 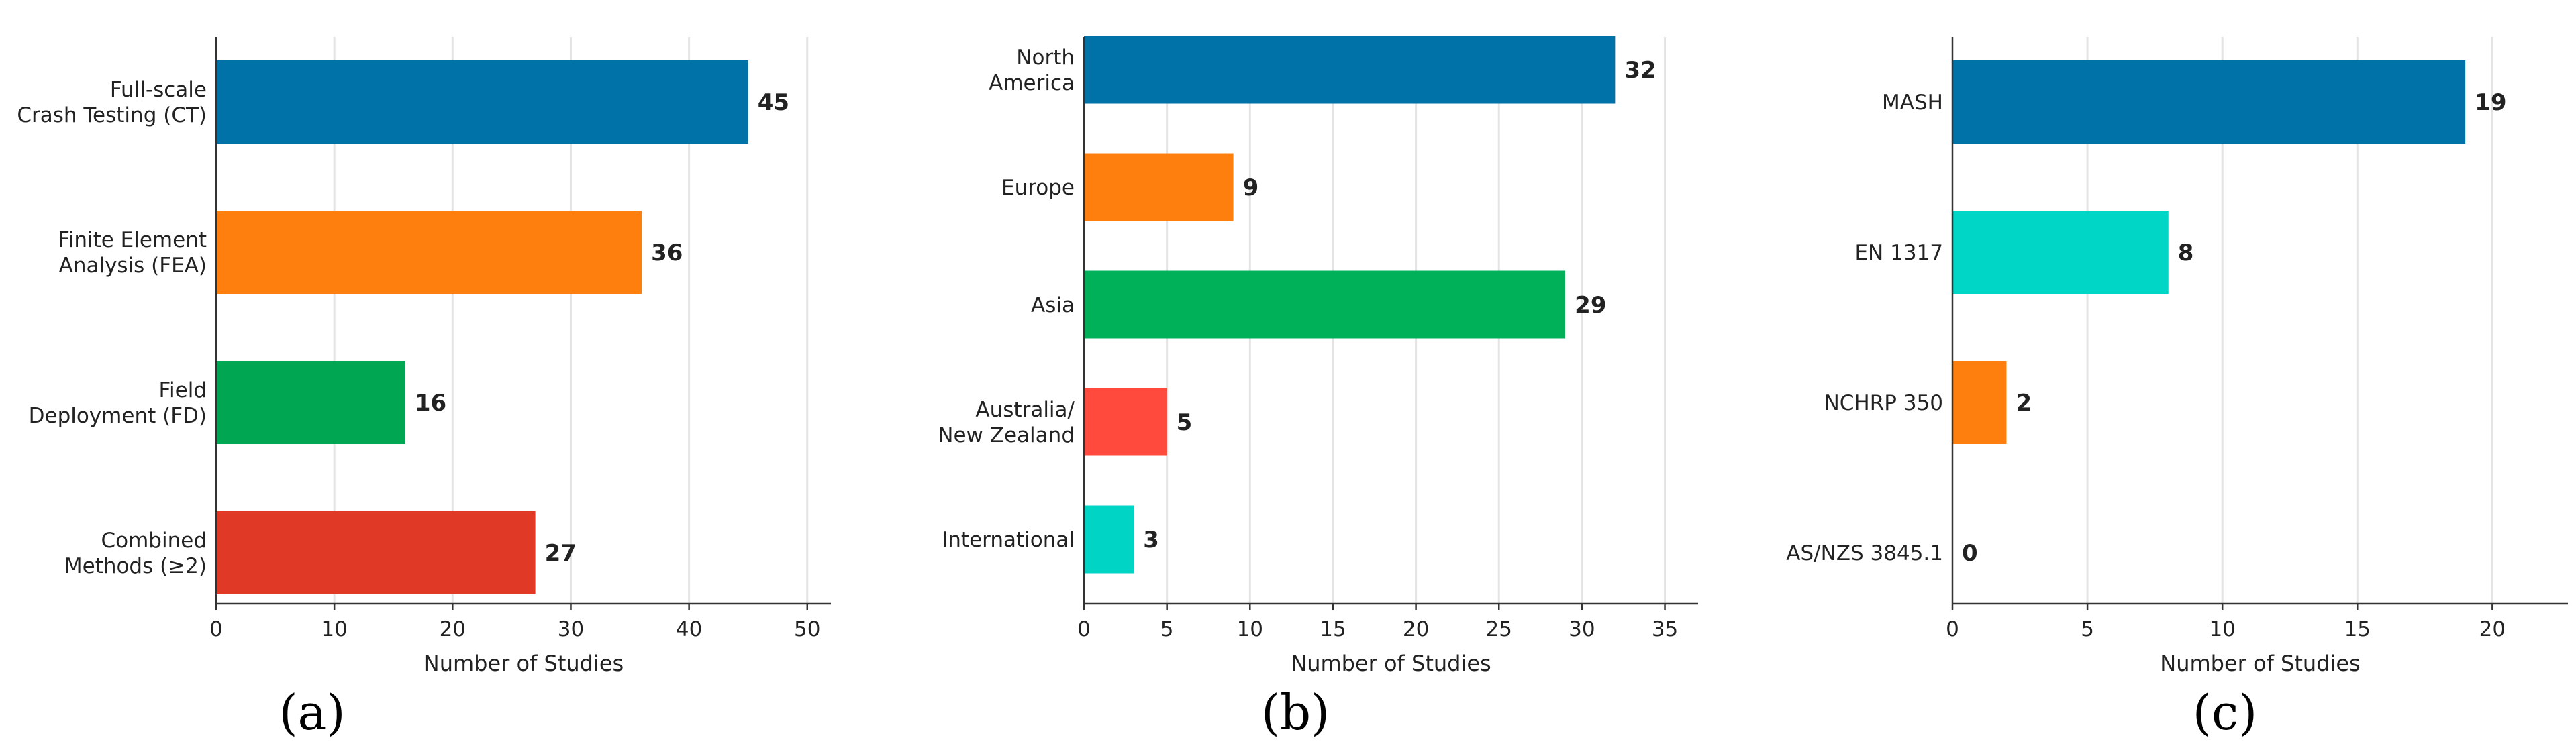 I want to click on x-tick-label: 35, so click(x=1665, y=629).